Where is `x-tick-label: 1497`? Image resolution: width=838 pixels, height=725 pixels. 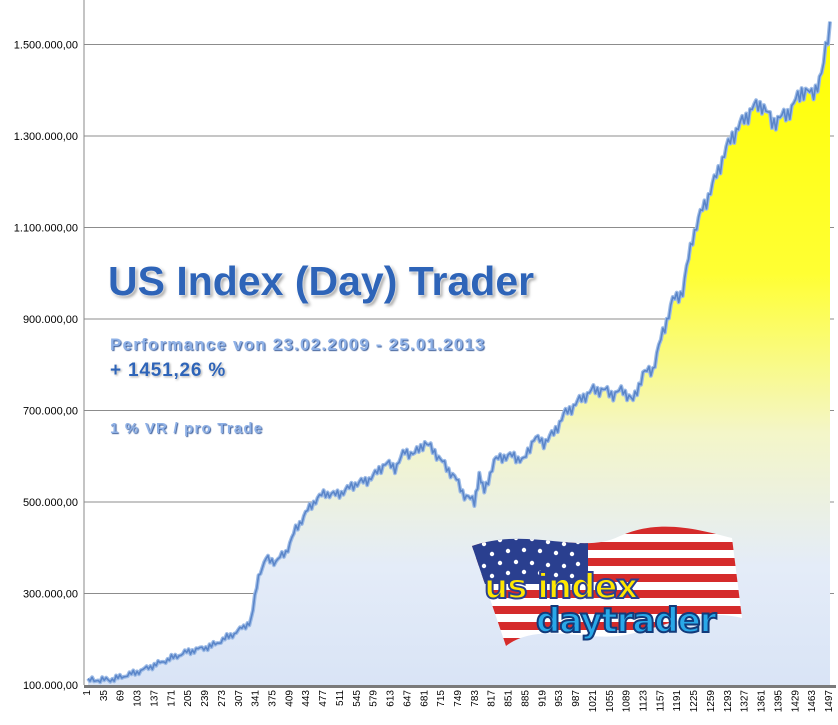 x-tick-label: 1497 is located at coordinates (829, 701).